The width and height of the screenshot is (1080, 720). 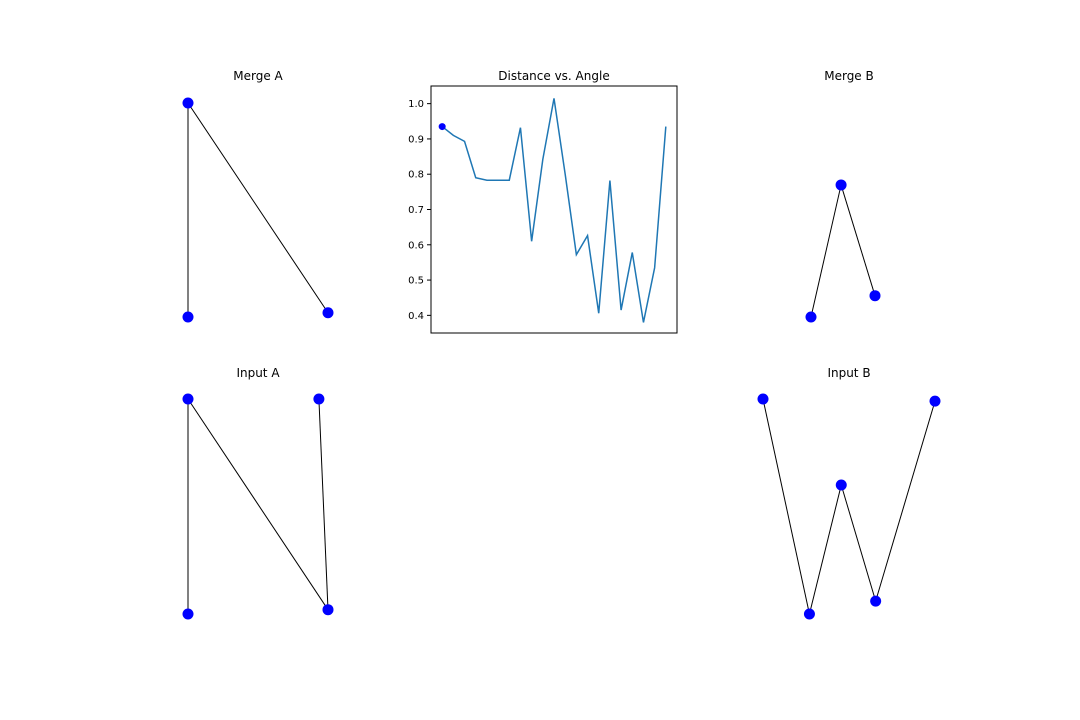 I want to click on distance-angle-series, so click(x=552, y=210).